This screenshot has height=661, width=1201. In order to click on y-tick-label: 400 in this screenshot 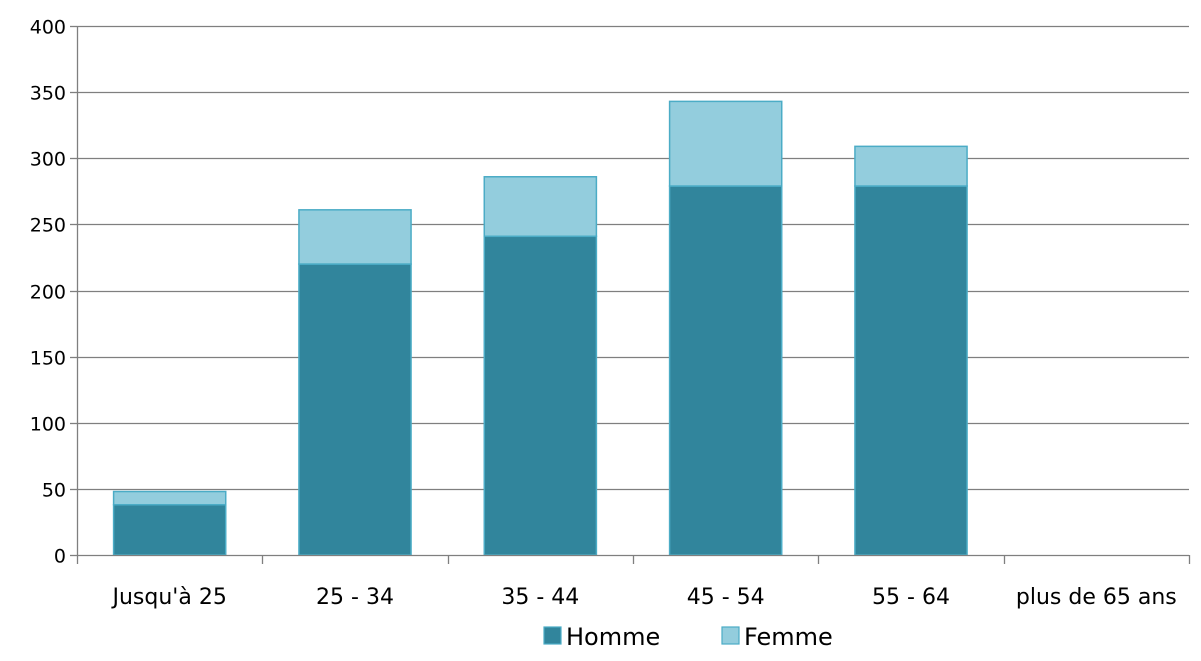, I will do `click(48, 28)`.